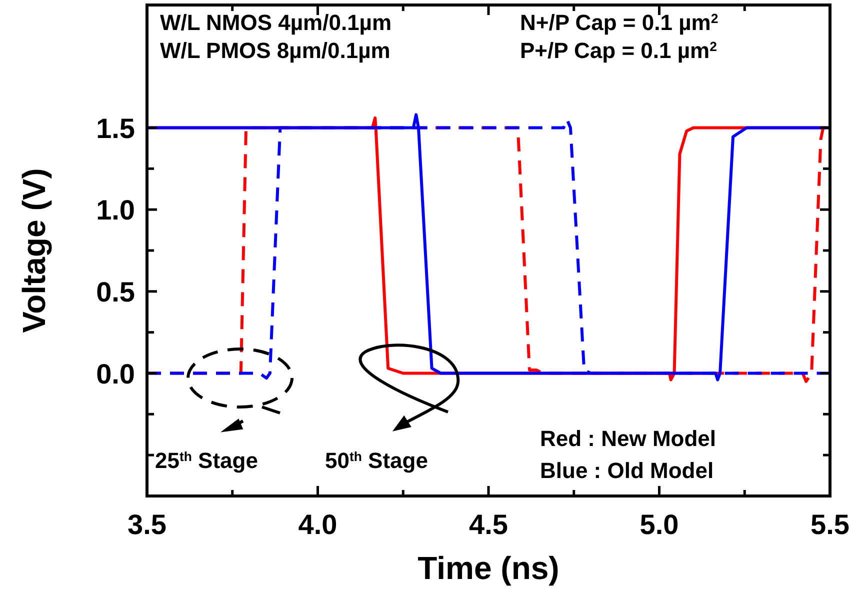 The image size is (854, 589). What do you see at coordinates (206, 460) in the screenshot?
I see `annotation: 25$^{th}$ Stage` at bounding box center [206, 460].